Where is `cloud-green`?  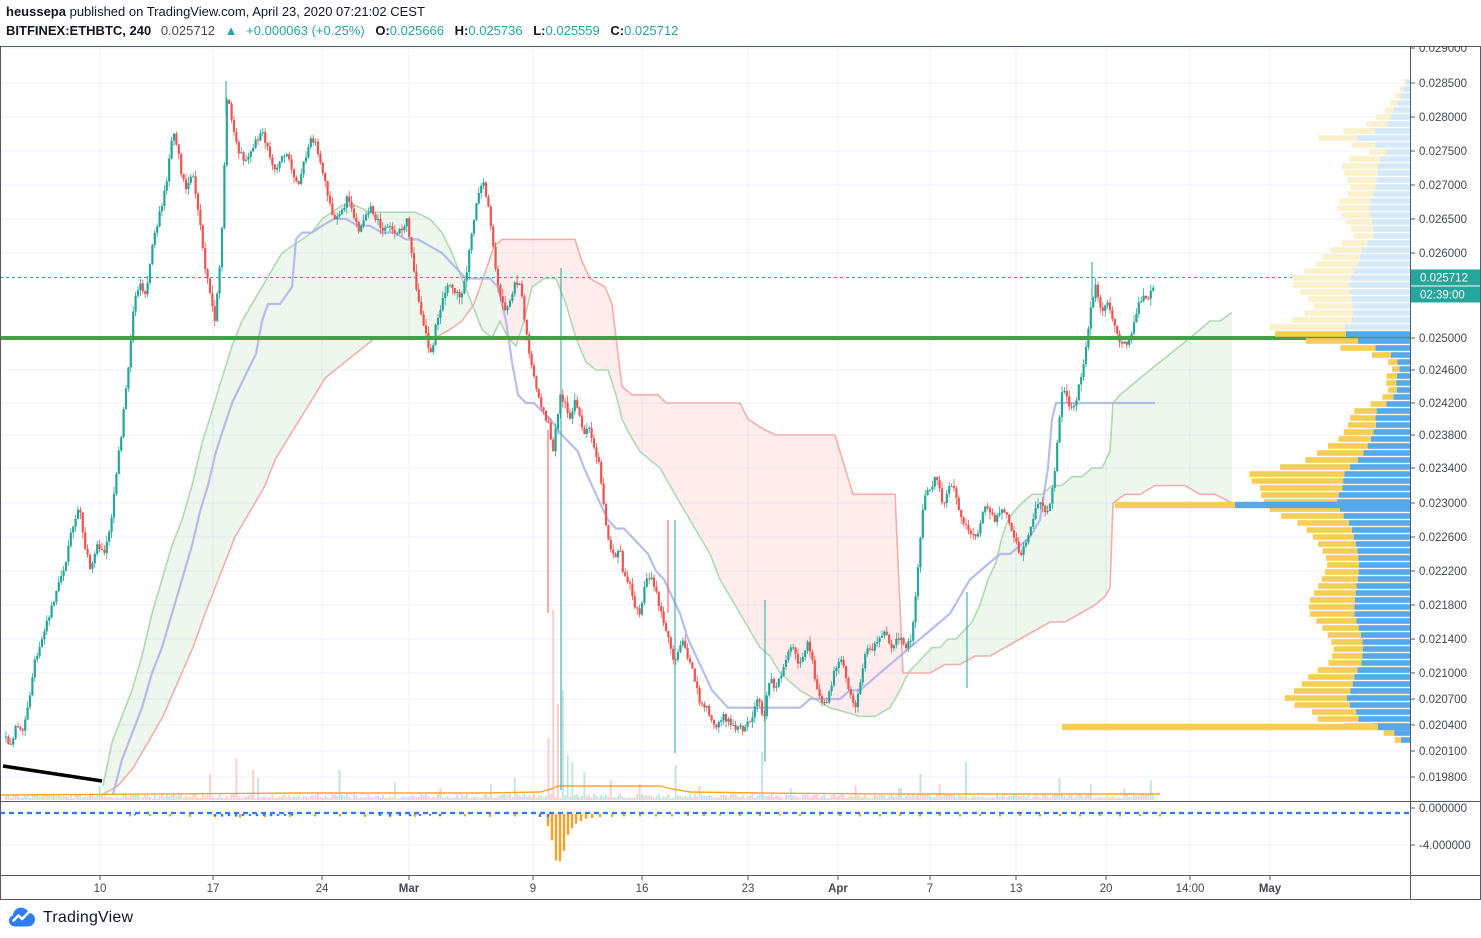 cloud-green is located at coordinates (1068, 497).